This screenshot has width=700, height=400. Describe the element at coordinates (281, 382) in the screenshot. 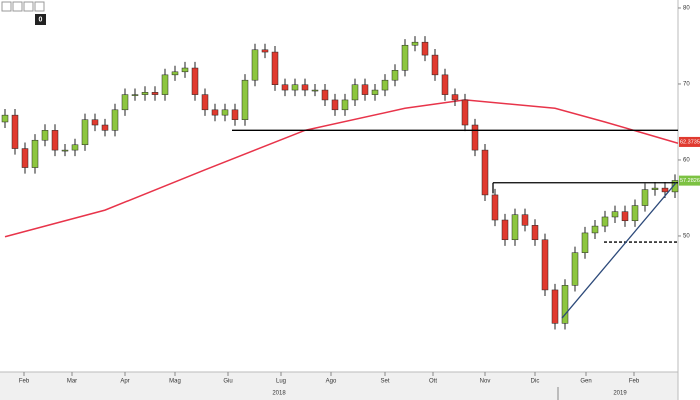

I see `x-tick-label: Lug` at that location.